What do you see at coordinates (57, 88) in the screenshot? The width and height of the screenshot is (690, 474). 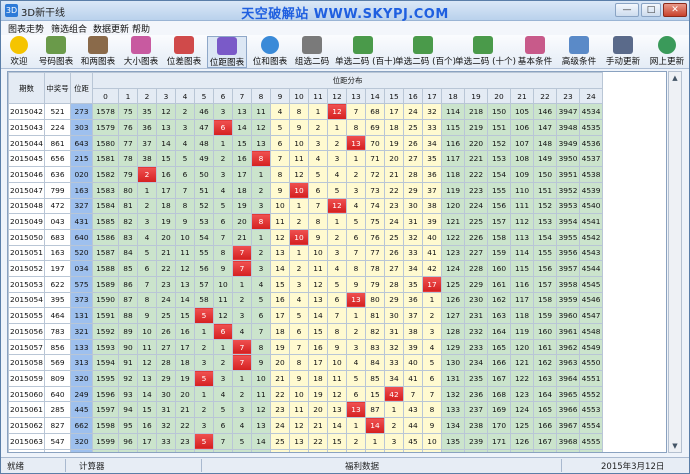 I see `header-winning-number: 中奖号` at bounding box center [57, 88].